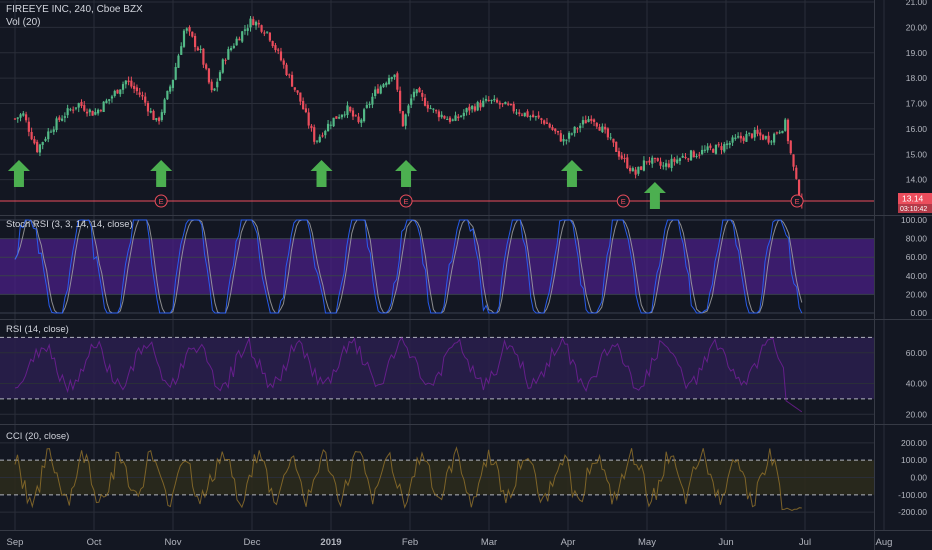  Describe the element at coordinates (69, 224) in the screenshot. I see `stoch-rsi-label: Stoch RSI (3, 3, 14, 14, close)` at that location.